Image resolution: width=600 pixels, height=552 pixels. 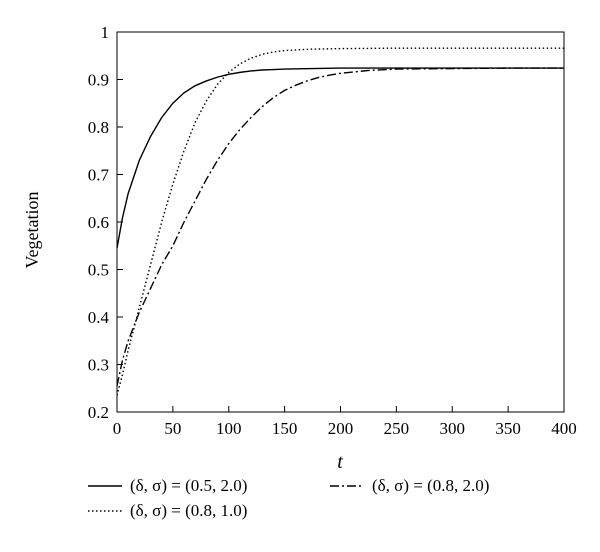 I want to click on y-tick-label: 0.5, so click(x=98, y=270).